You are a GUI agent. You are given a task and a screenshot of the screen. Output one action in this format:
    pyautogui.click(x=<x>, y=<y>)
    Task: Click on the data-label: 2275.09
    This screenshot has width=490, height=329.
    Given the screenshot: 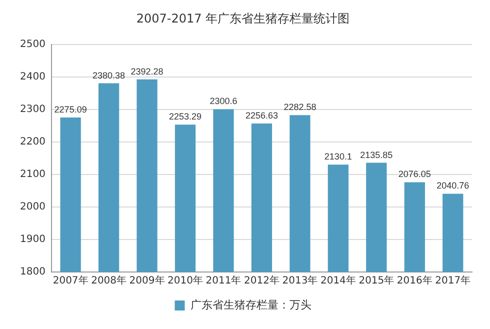 What is the action you would take?
    pyautogui.click(x=70, y=109)
    